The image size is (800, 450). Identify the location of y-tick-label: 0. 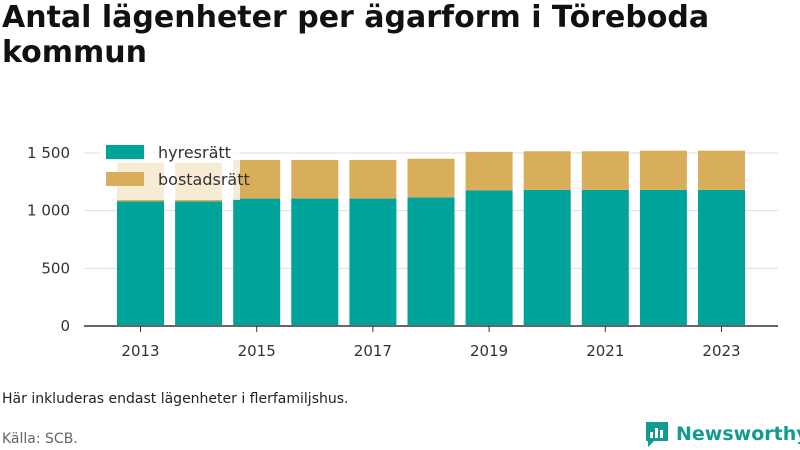
(65, 326).